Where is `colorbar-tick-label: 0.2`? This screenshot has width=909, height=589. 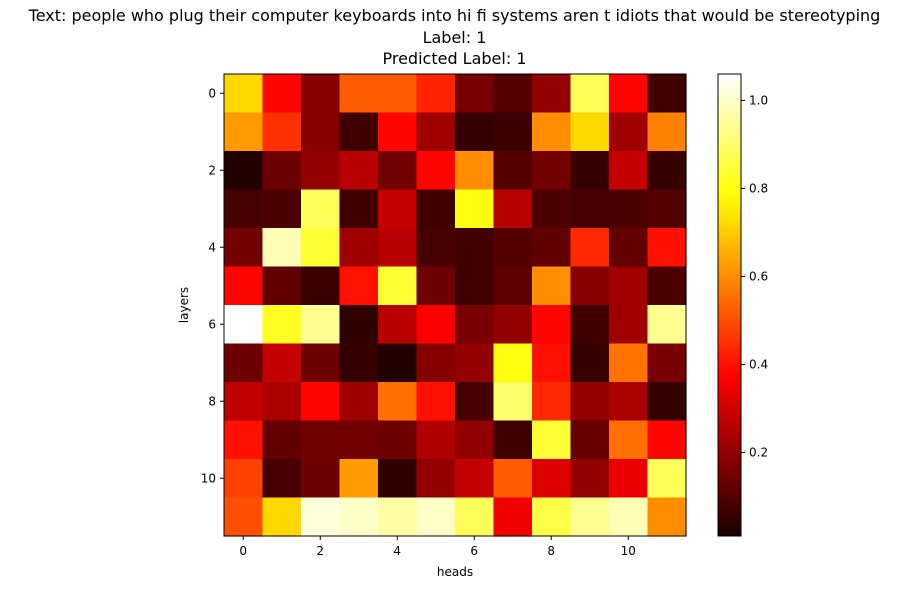
colorbar-tick-label: 0.2 is located at coordinates (758, 452).